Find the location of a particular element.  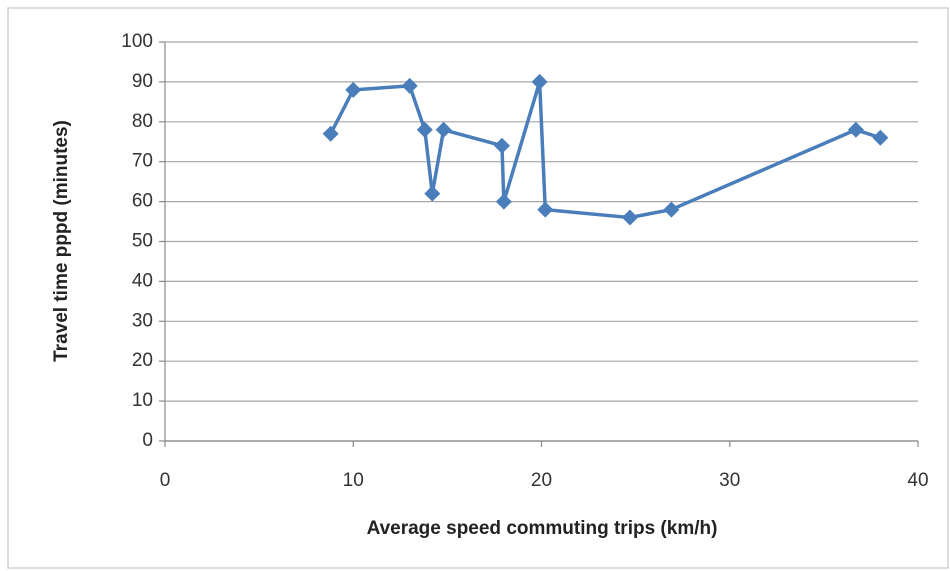

x-tick-label: 0 is located at coordinates (165, 480).